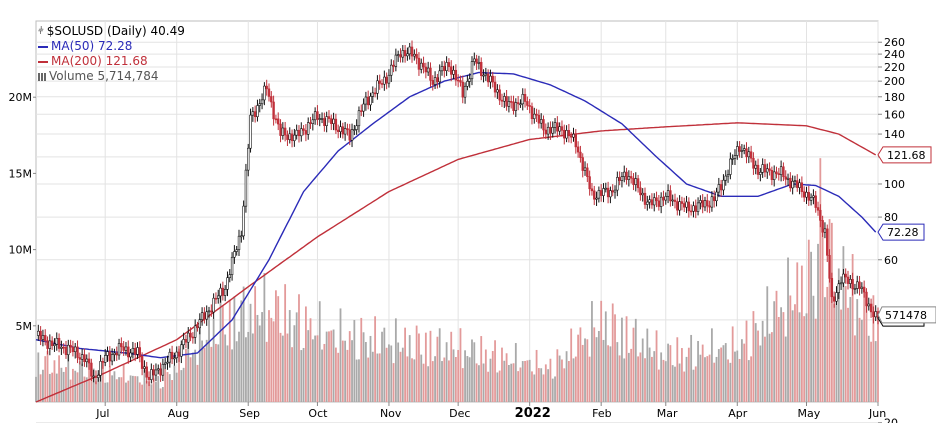  I want to click on price-tick-label: 60, so click(891, 260).